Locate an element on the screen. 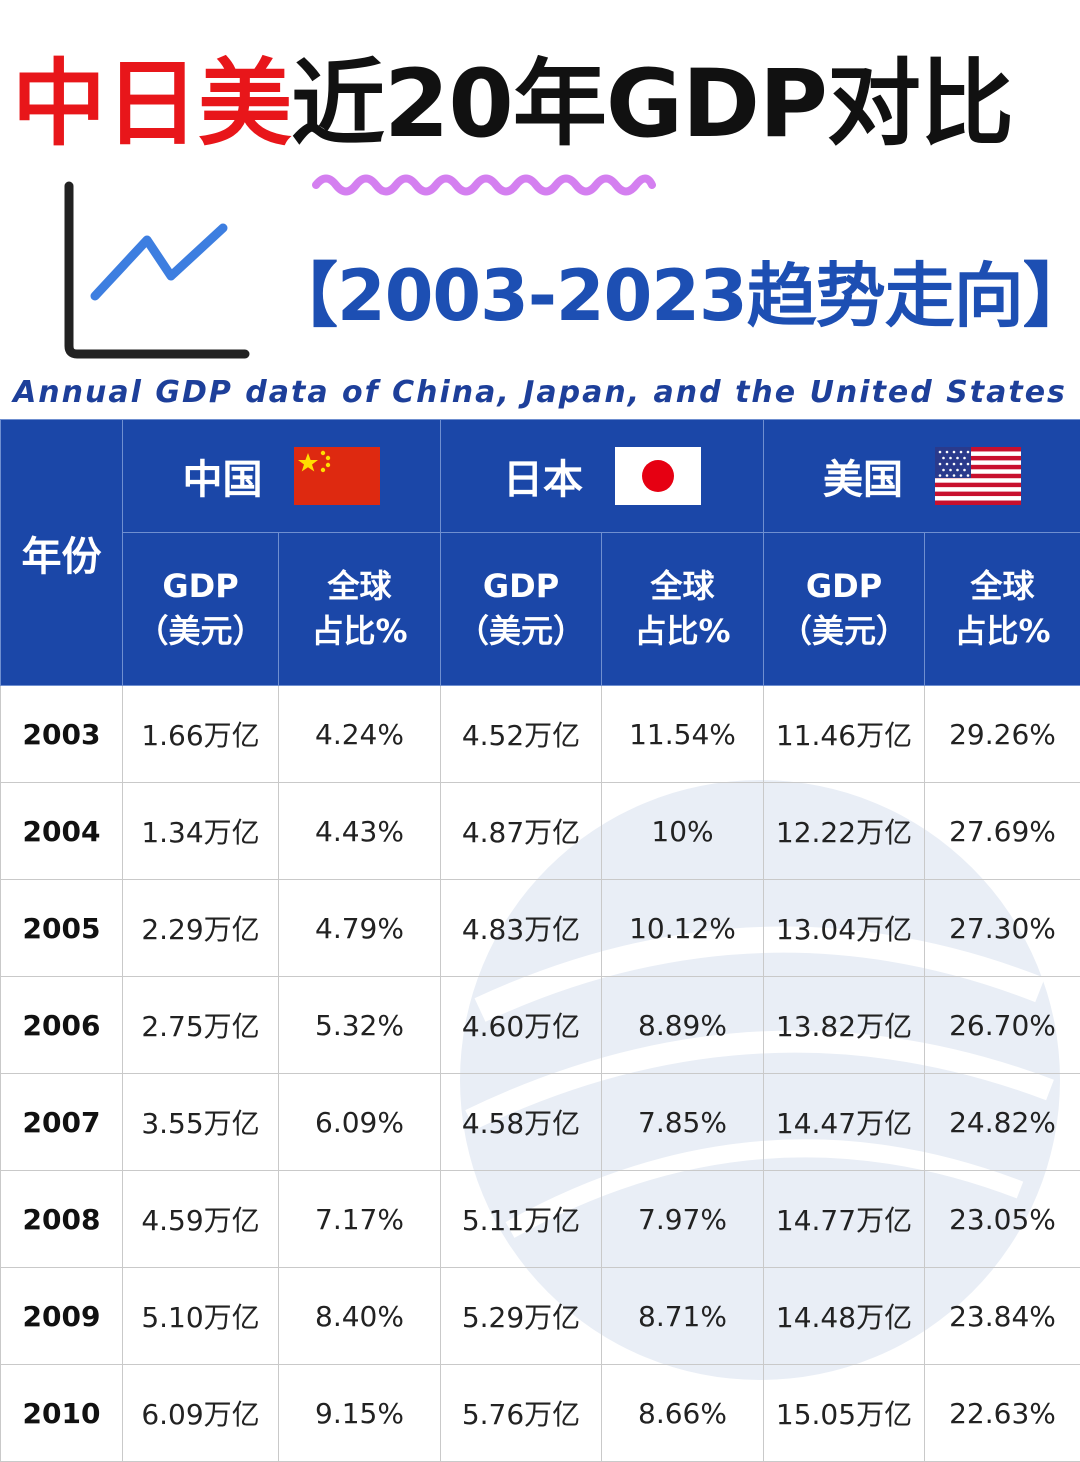 The image size is (1080, 1462). japan-gdp-cell: 5.76万亿 is located at coordinates (521, 1413).